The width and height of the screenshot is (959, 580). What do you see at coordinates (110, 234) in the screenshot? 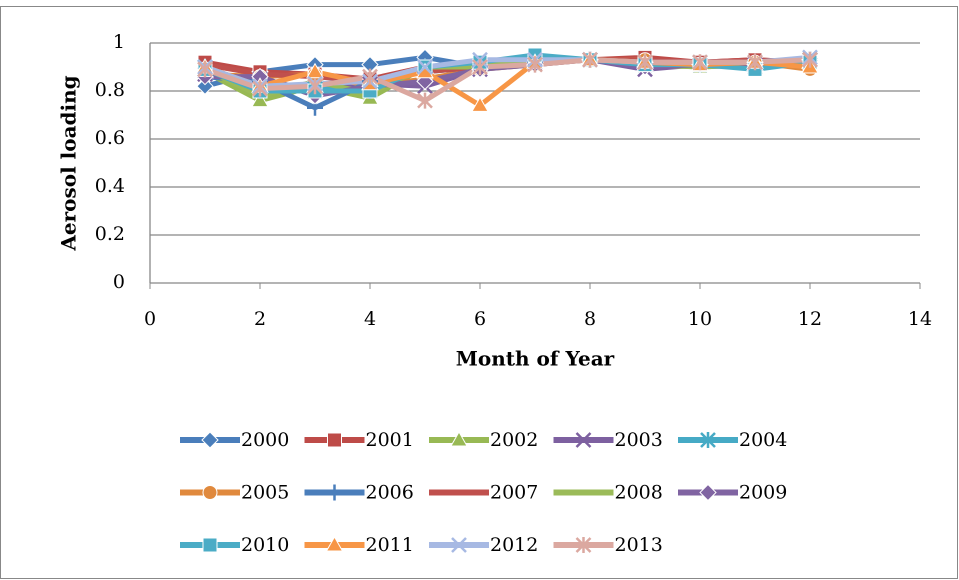
I see `y-tick-label: 0.2` at bounding box center [110, 234].